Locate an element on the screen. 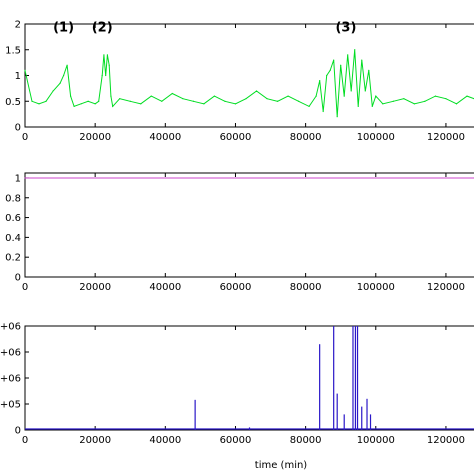 This screenshot has width=474, height=474. x-tick-label: 120000 is located at coordinates (446, 287).